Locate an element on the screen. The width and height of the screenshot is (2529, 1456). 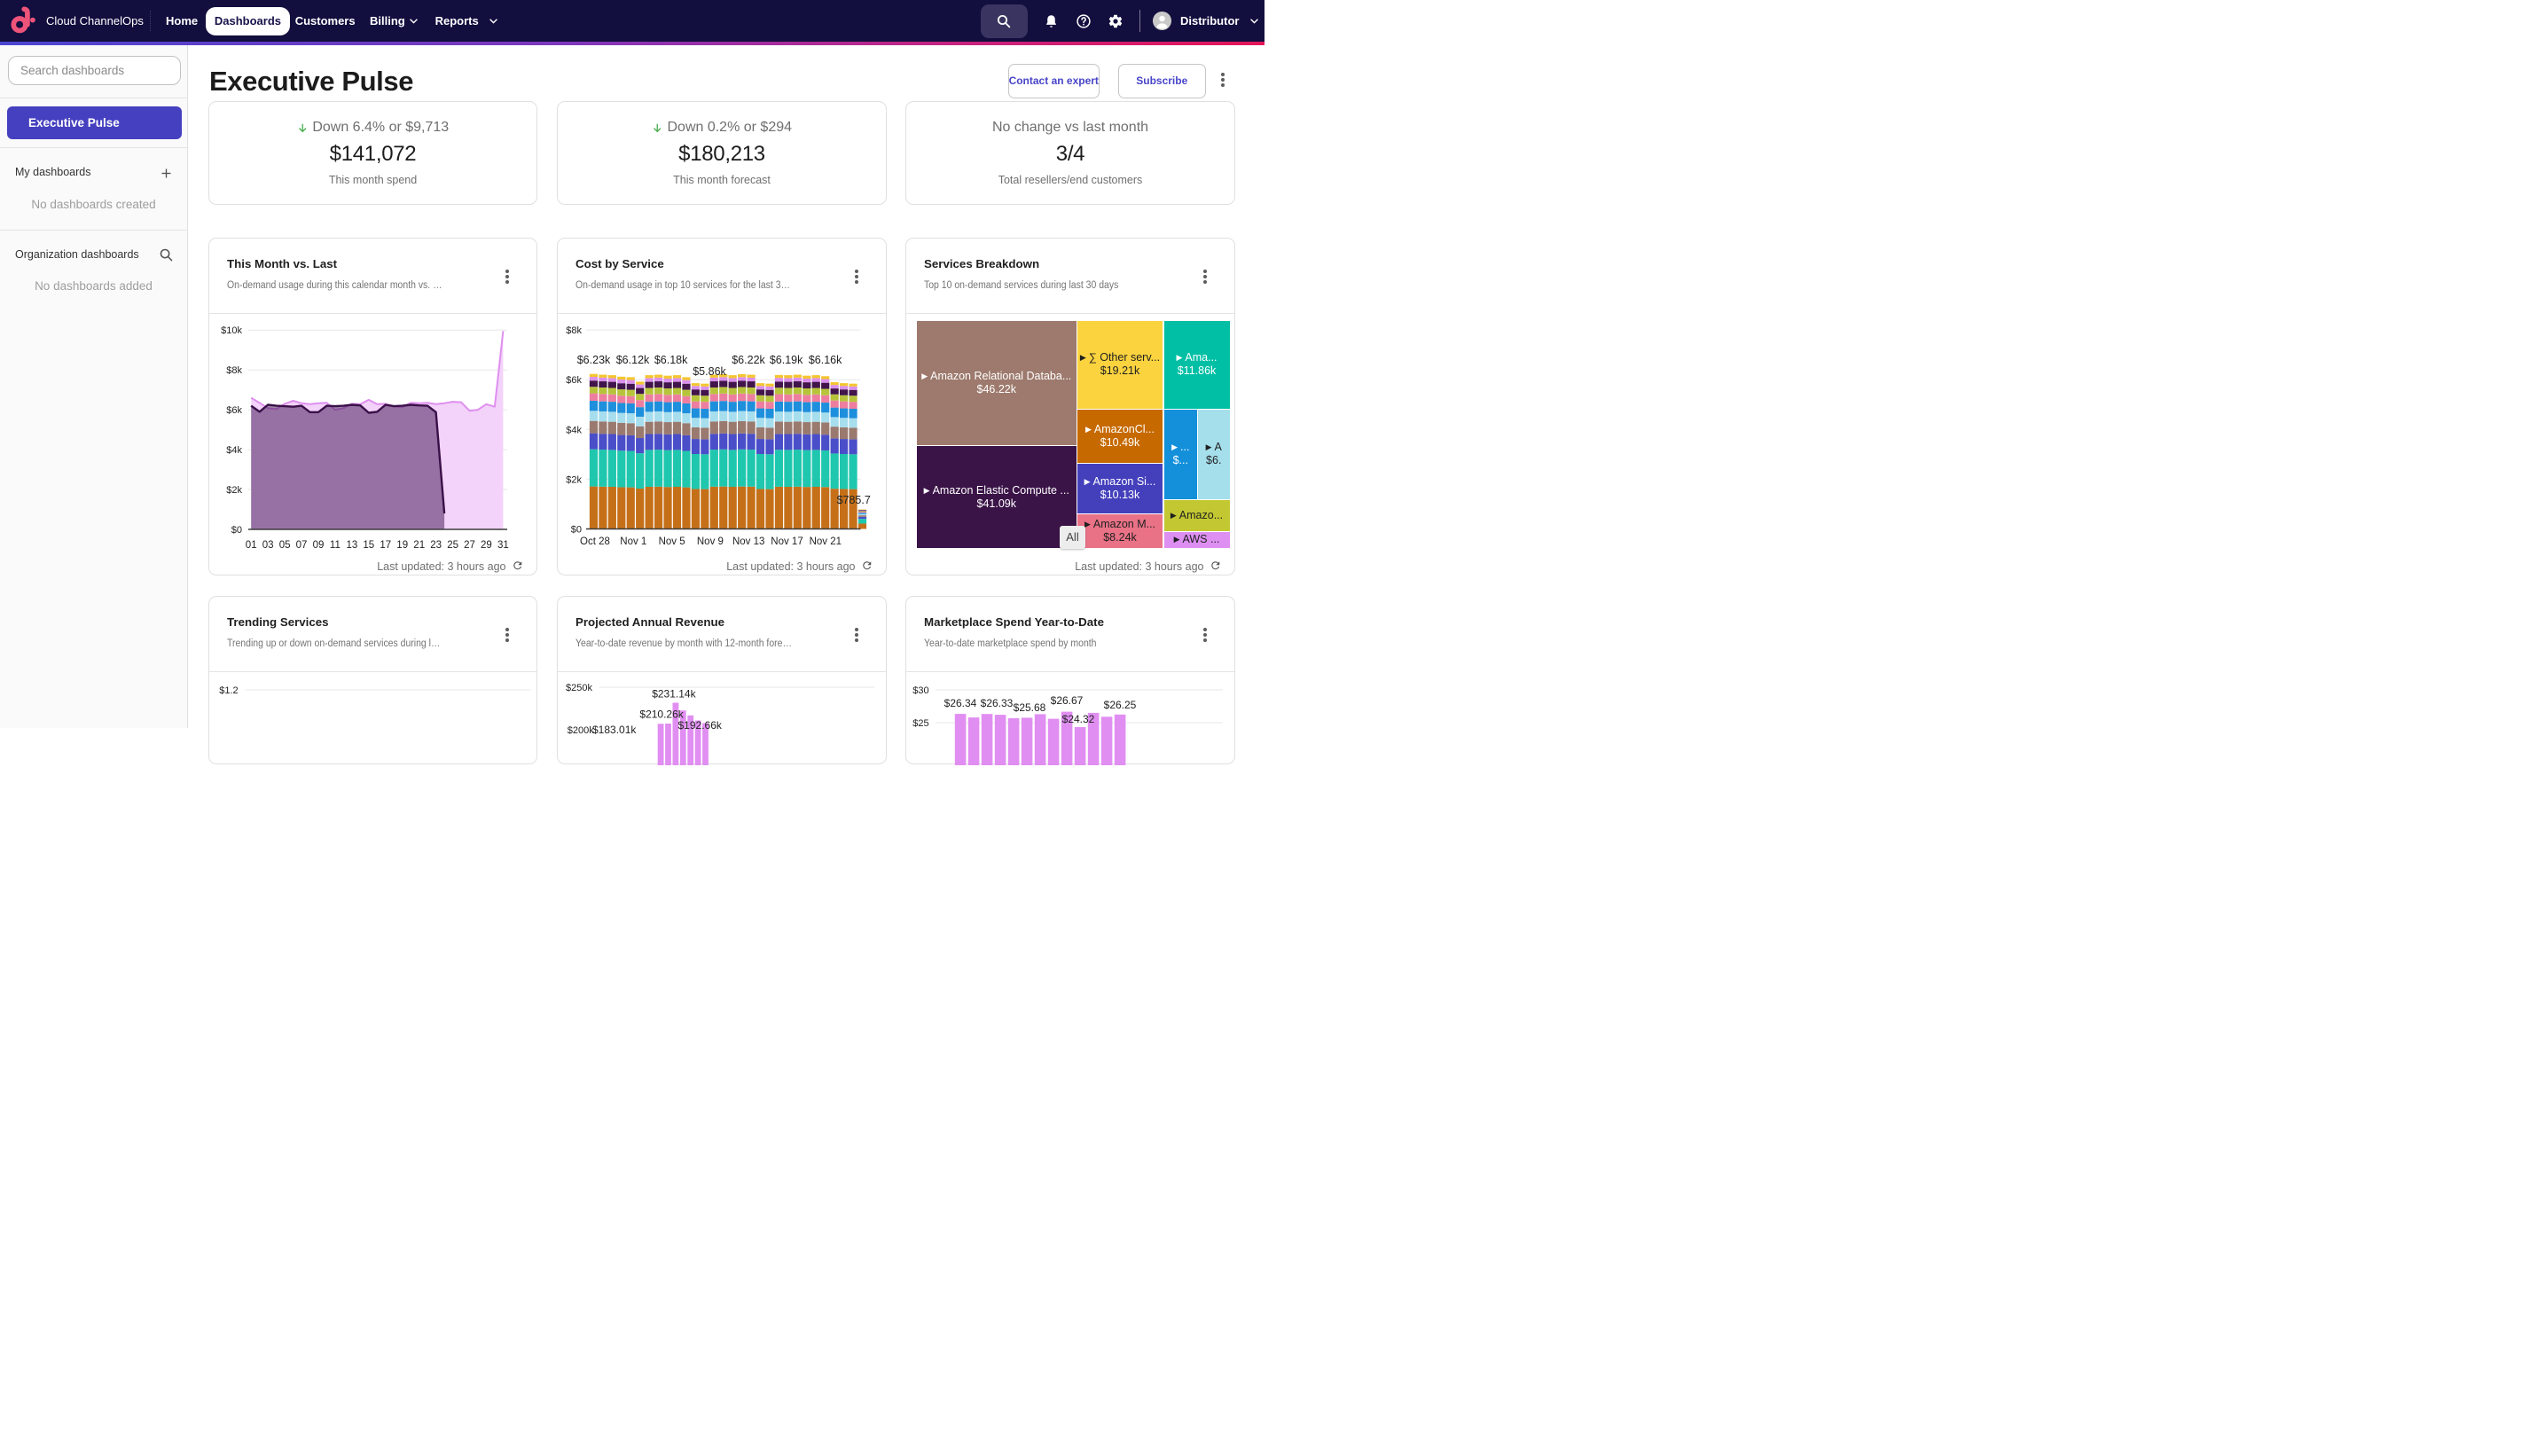
svg-text: 11 is located at coordinates (335, 545).